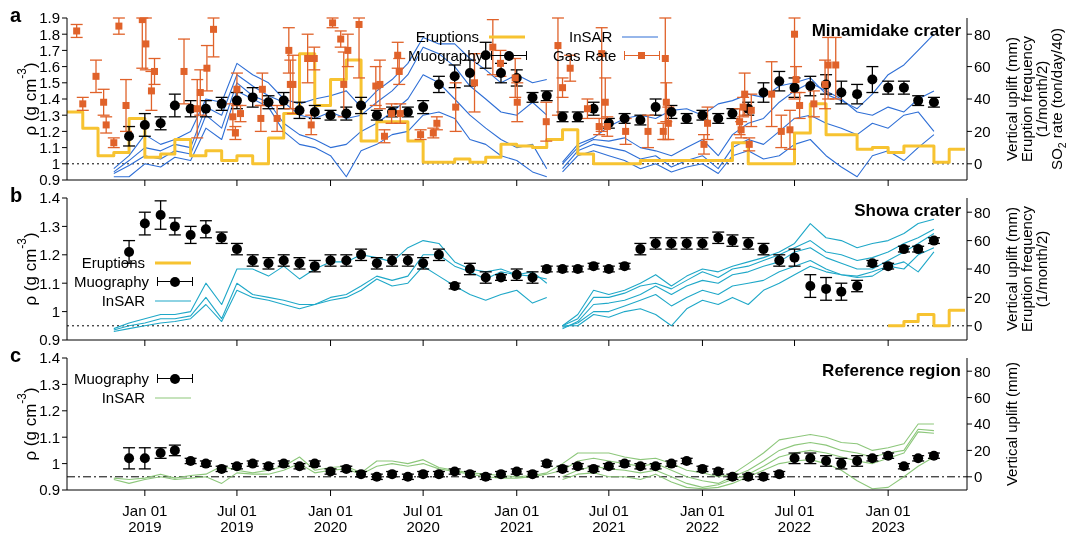  I want to click on chart-title: Reference region, so click(891, 371).